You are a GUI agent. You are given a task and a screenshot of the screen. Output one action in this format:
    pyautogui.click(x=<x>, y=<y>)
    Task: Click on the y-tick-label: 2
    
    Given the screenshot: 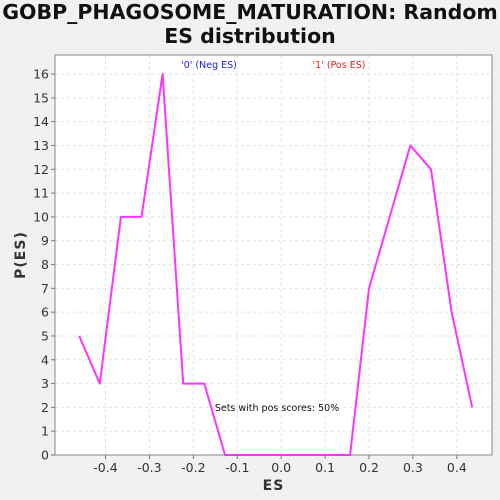 What is the action you would take?
    pyautogui.click(x=45, y=407)
    